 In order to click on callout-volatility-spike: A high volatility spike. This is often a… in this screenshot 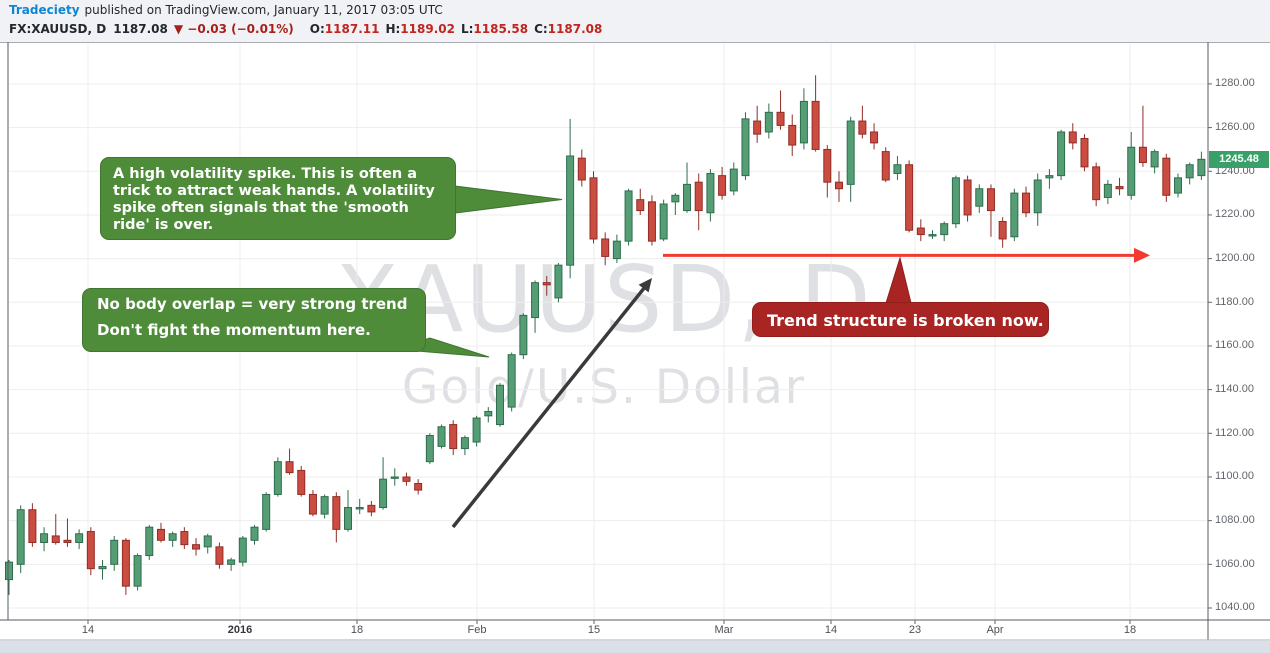, I will do `click(278, 198)`.